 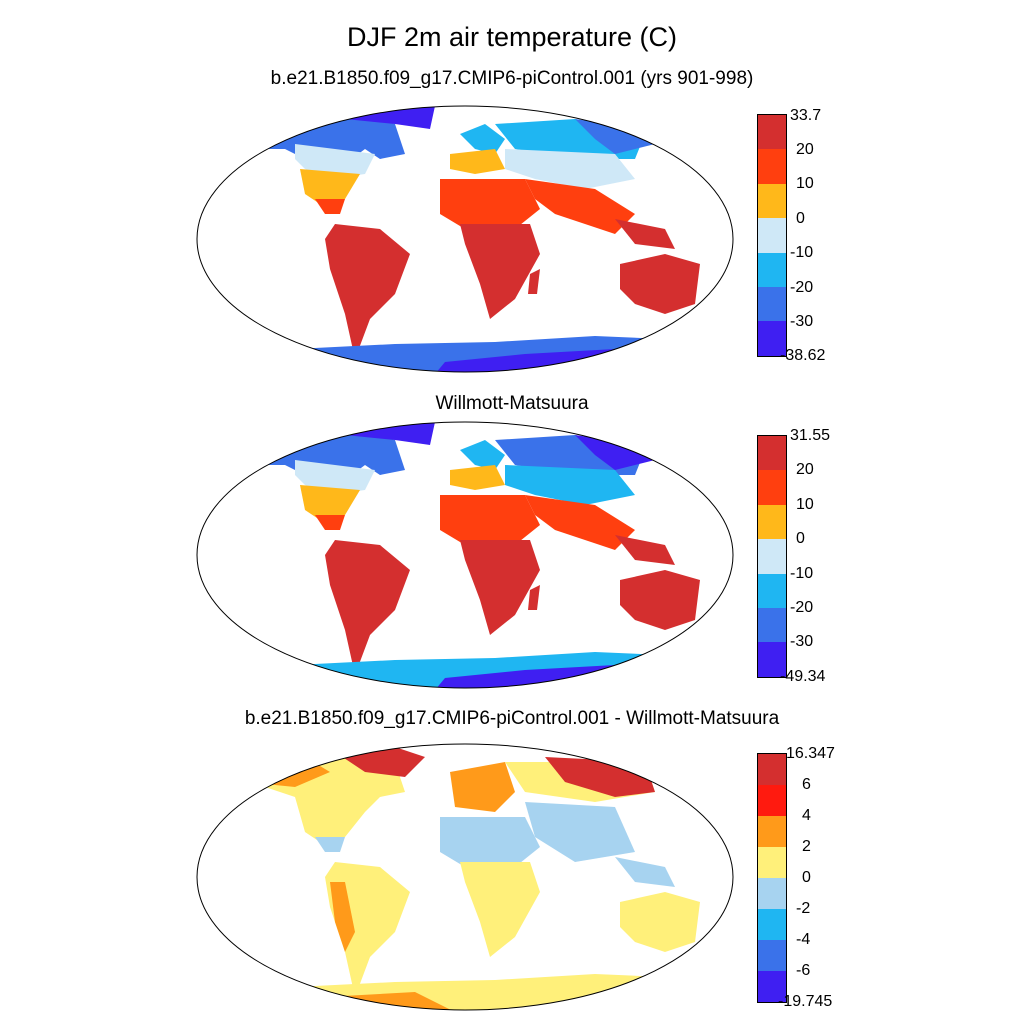 I want to click on panel-3-colorbar-label: 4, so click(x=806, y=815).